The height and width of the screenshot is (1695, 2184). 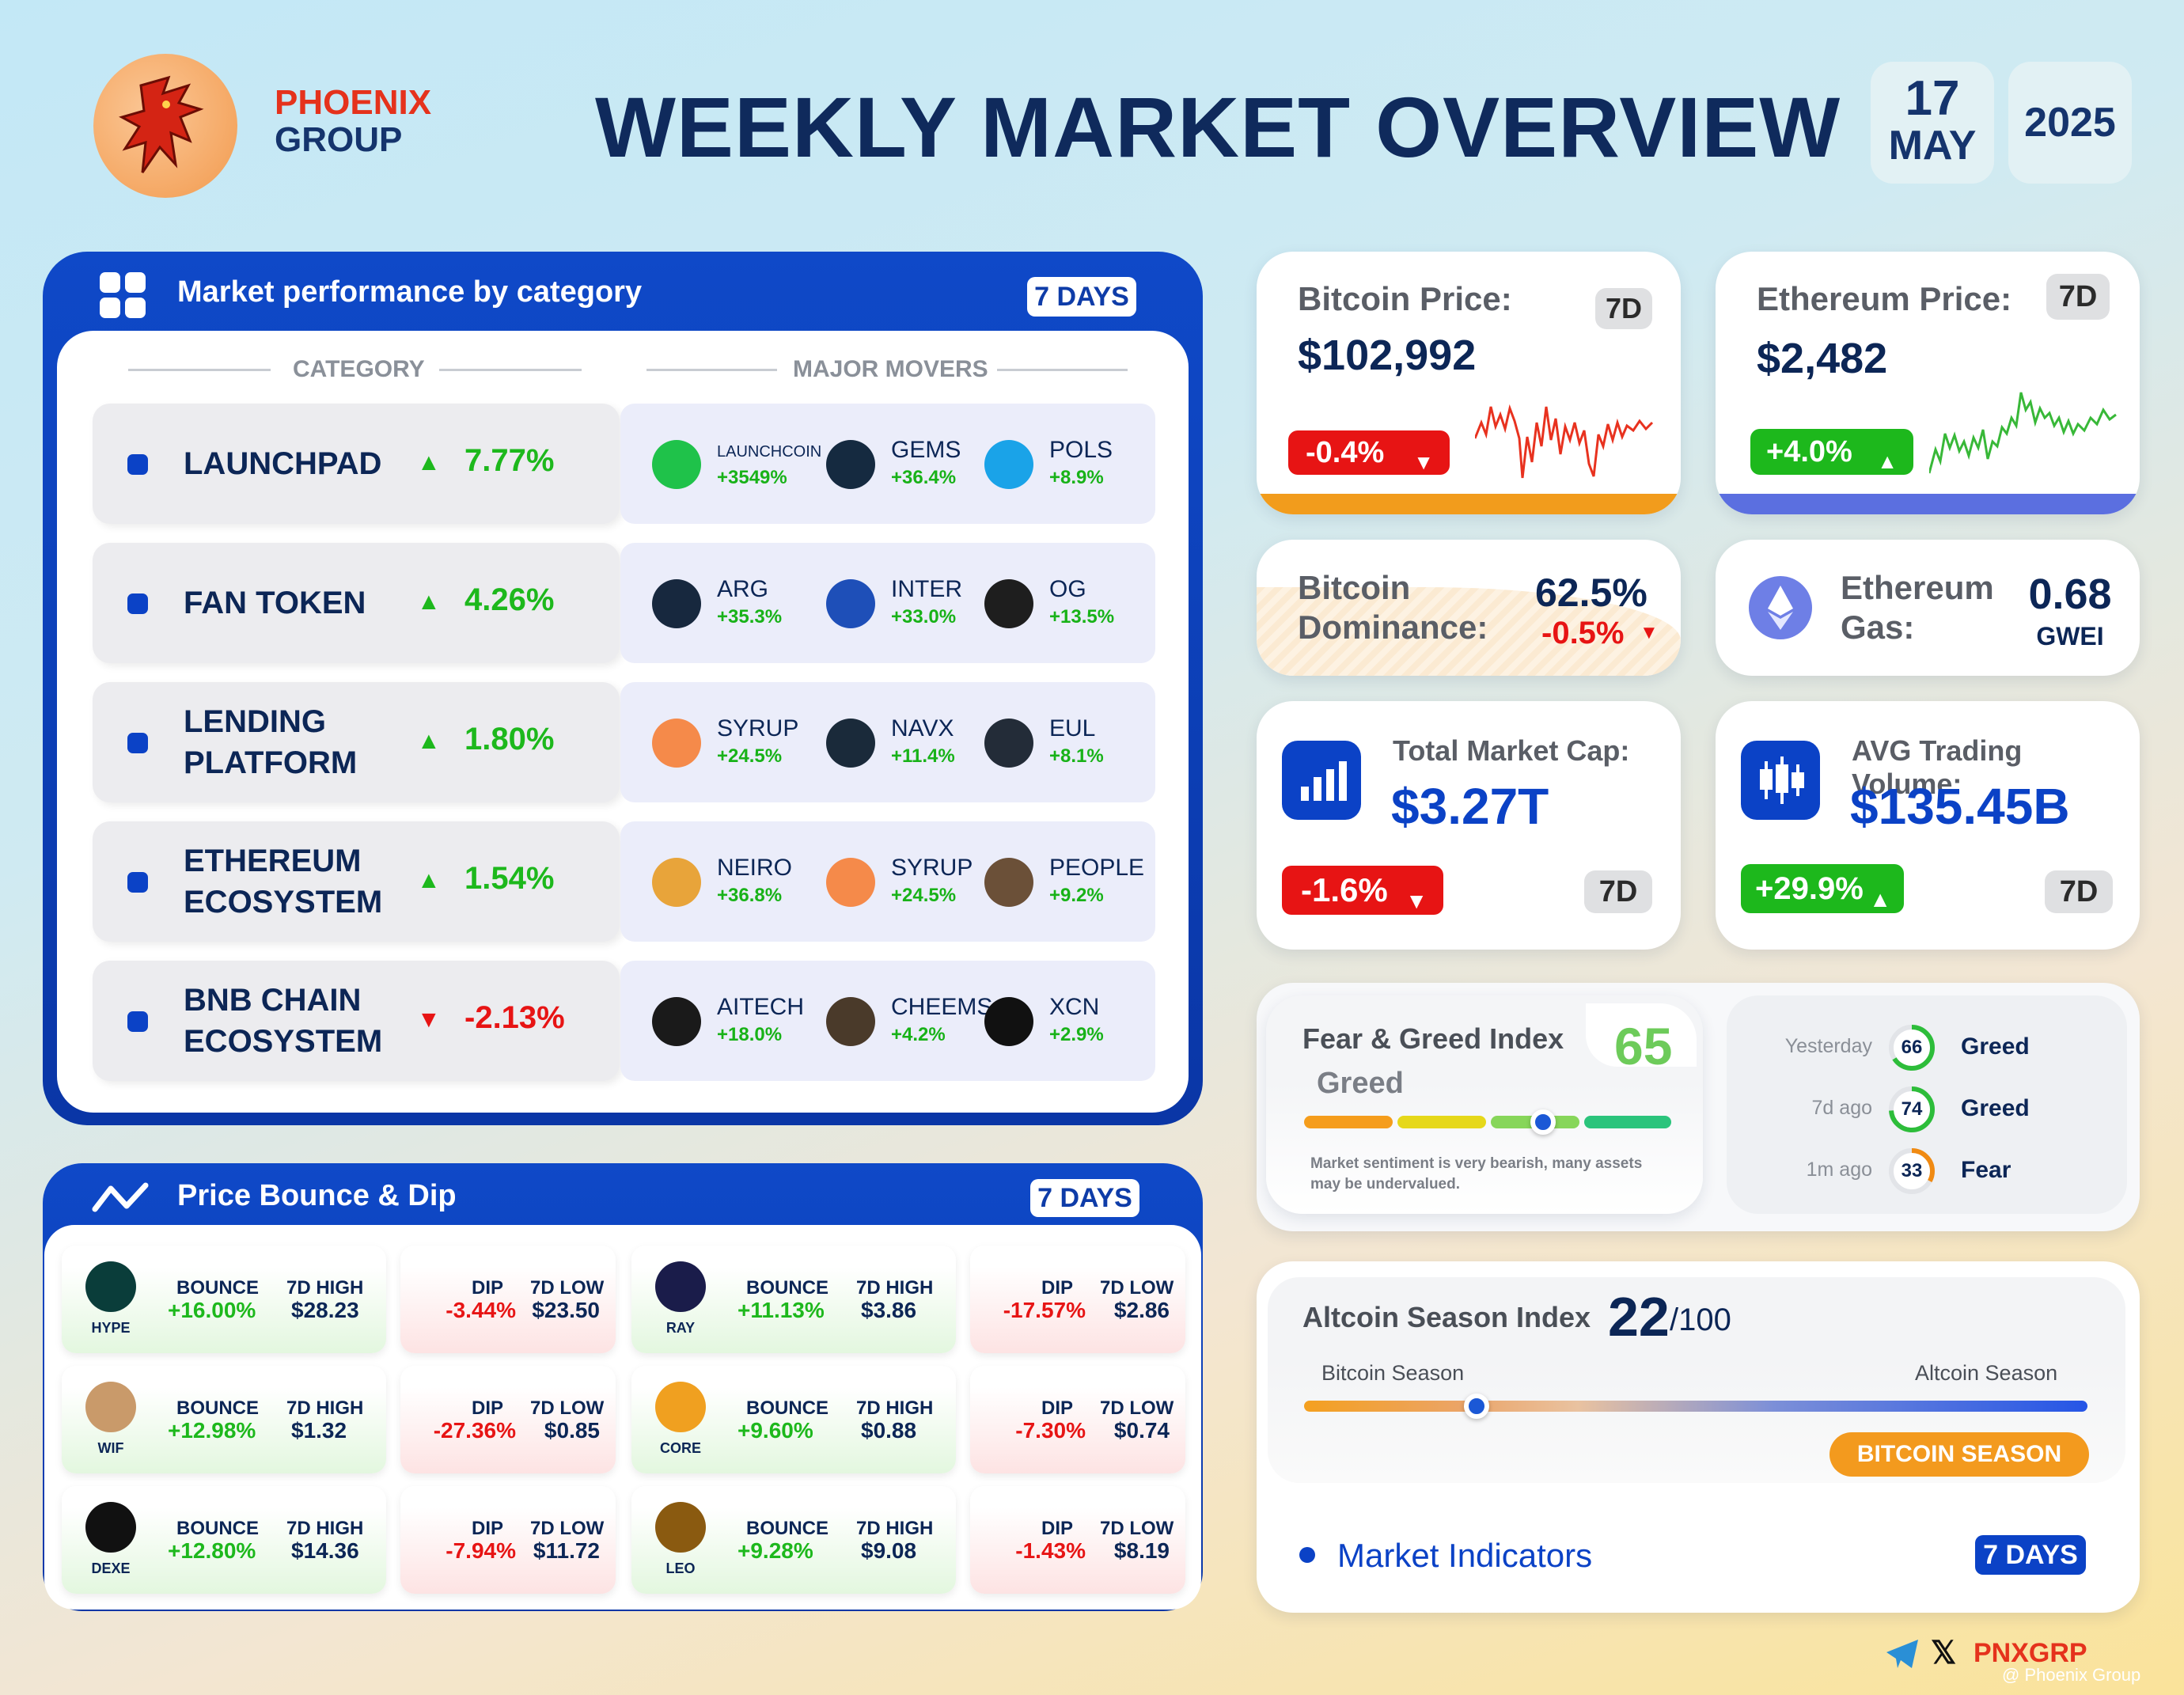 What do you see at coordinates (895, 1288) in the screenshot?
I see `high-label: 7D HIGH` at bounding box center [895, 1288].